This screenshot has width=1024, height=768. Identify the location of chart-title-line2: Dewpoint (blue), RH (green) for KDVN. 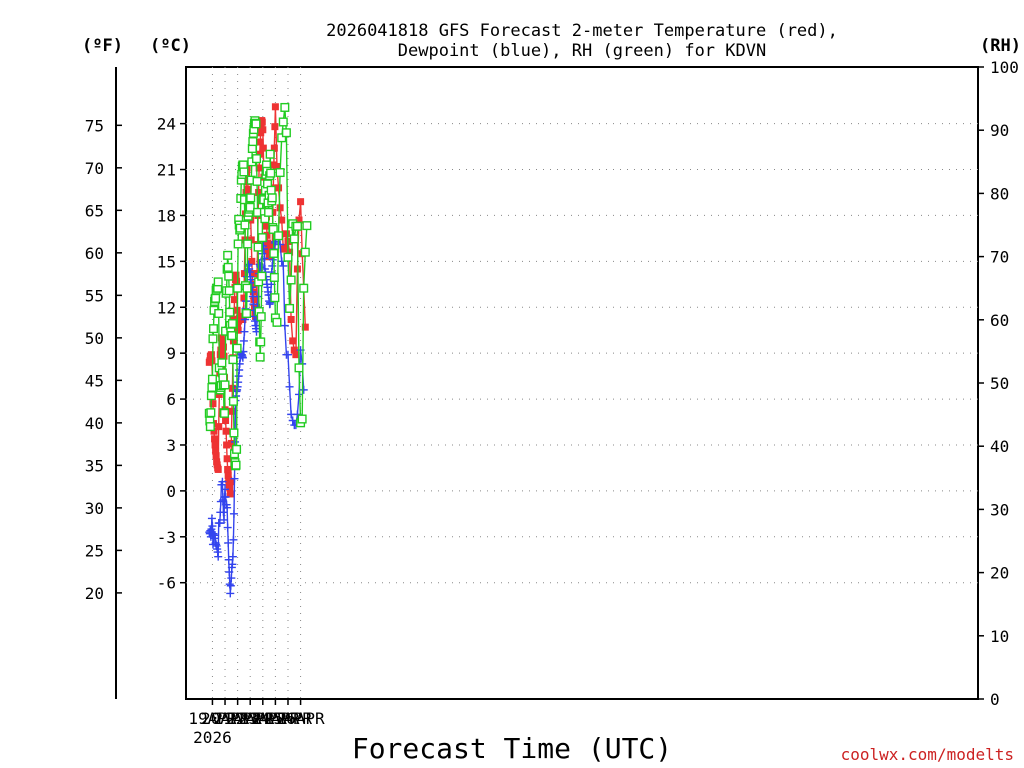
(582, 51).